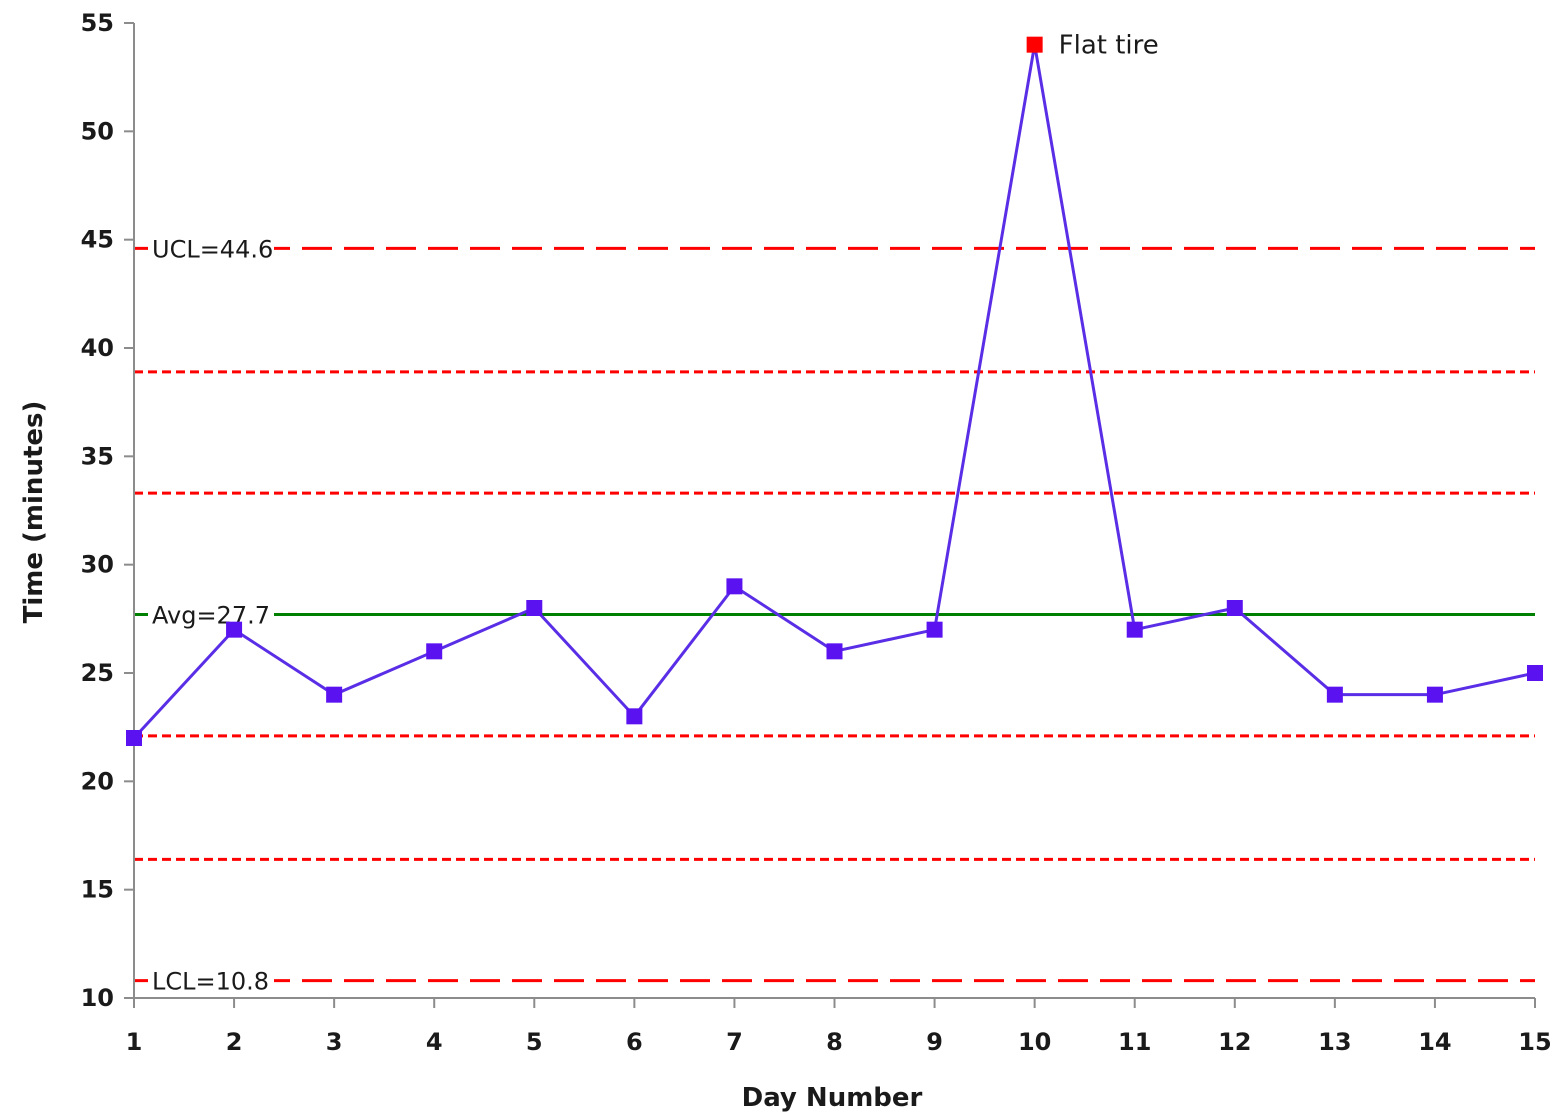 This screenshot has width=1561, height=1114. Describe the element at coordinates (97, 565) in the screenshot. I see `y-tick-label: 30` at that location.